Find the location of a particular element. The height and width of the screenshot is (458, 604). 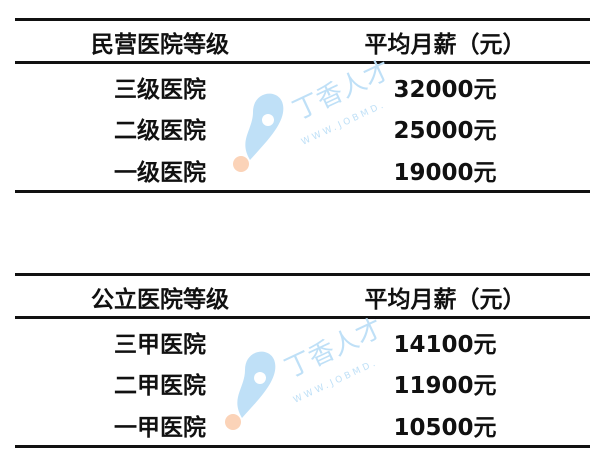

row-salary: 11900元 is located at coordinates (445, 386).